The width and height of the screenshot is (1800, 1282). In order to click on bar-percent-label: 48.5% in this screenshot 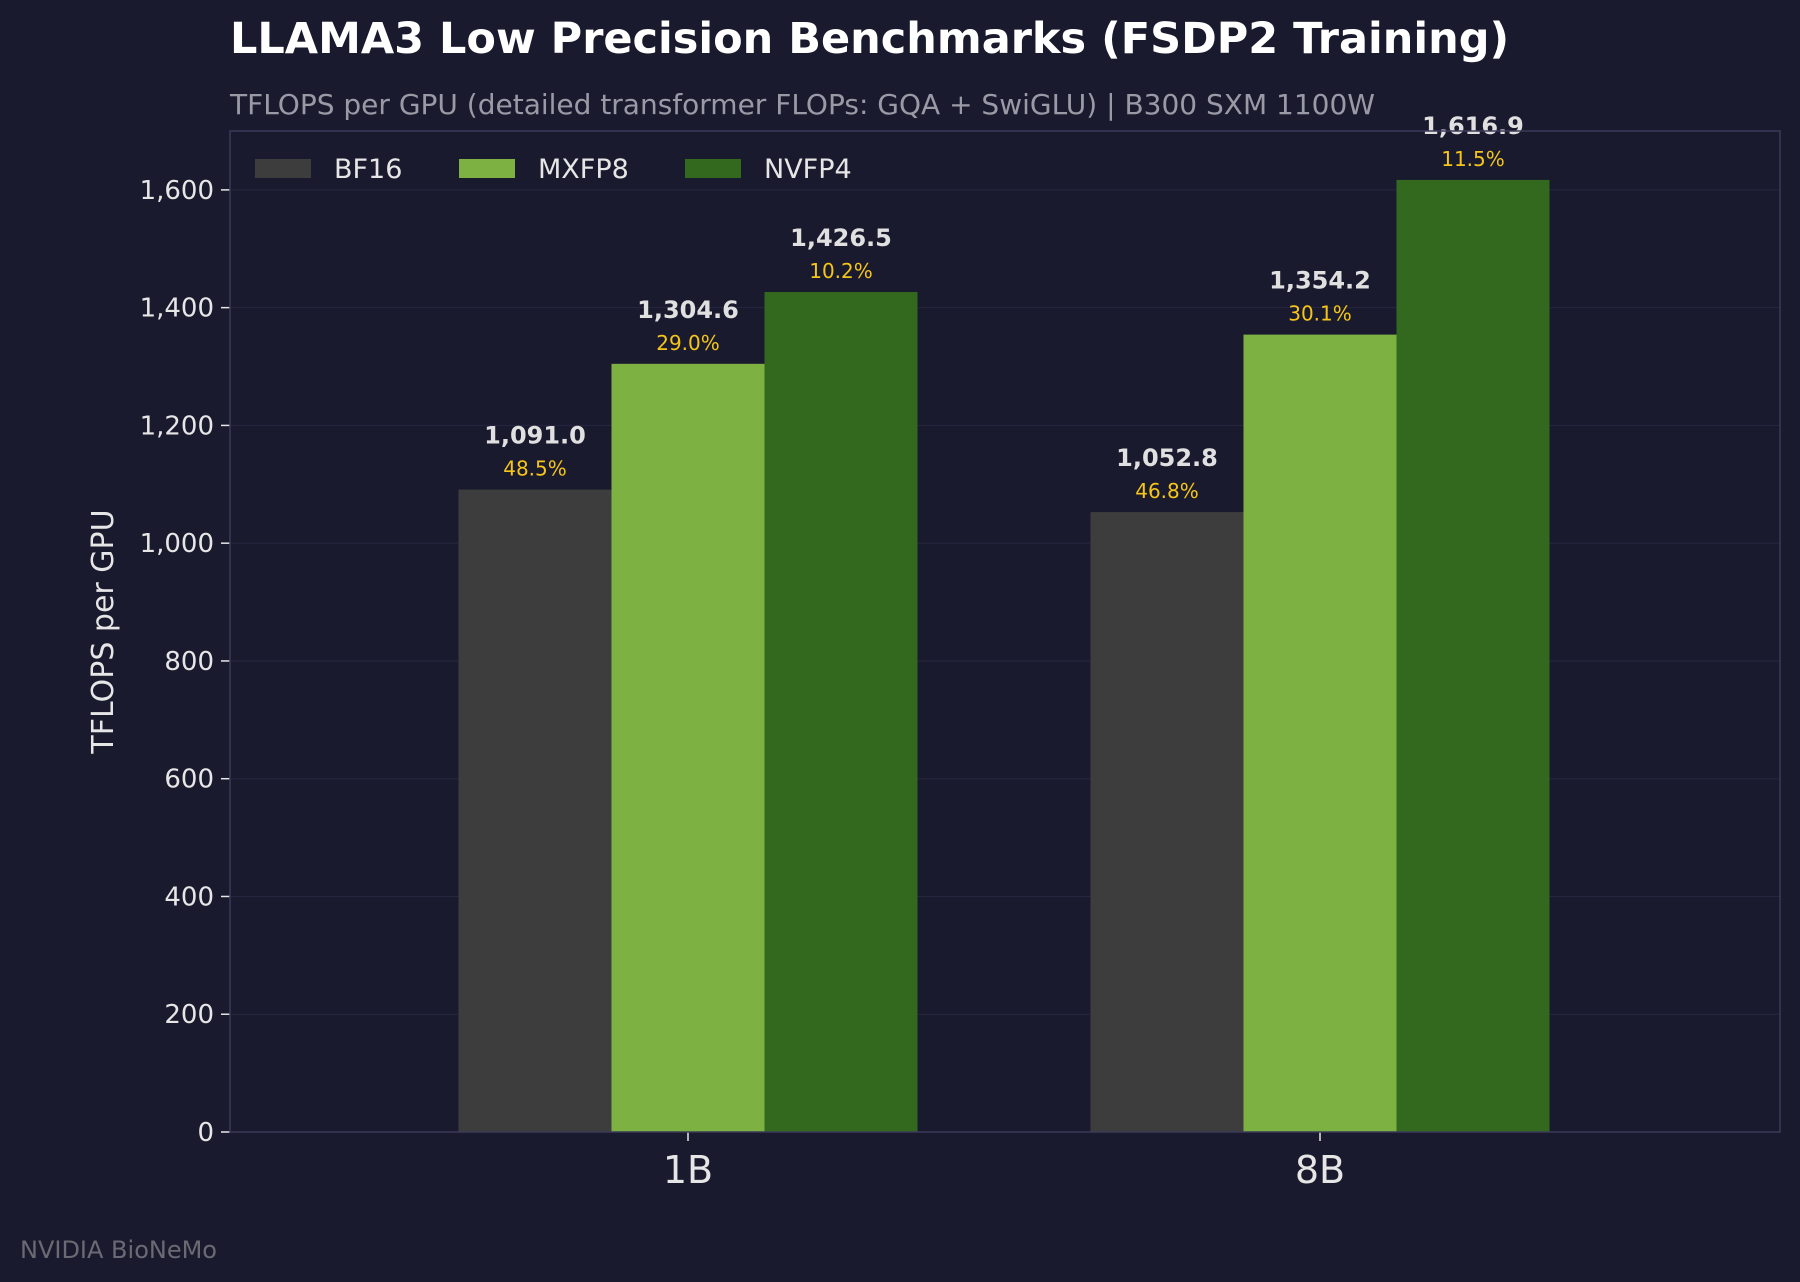, I will do `click(535, 469)`.